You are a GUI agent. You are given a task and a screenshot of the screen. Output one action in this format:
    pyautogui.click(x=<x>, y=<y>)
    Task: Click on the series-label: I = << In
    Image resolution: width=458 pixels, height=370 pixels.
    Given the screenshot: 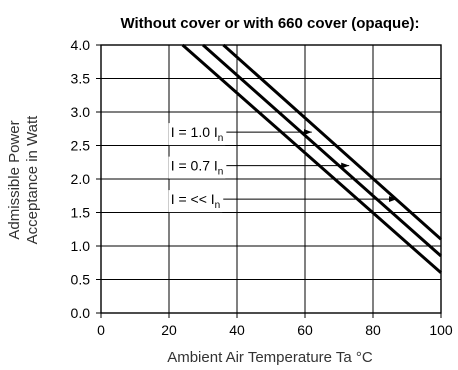 What is the action you would take?
    pyautogui.click(x=196, y=201)
    